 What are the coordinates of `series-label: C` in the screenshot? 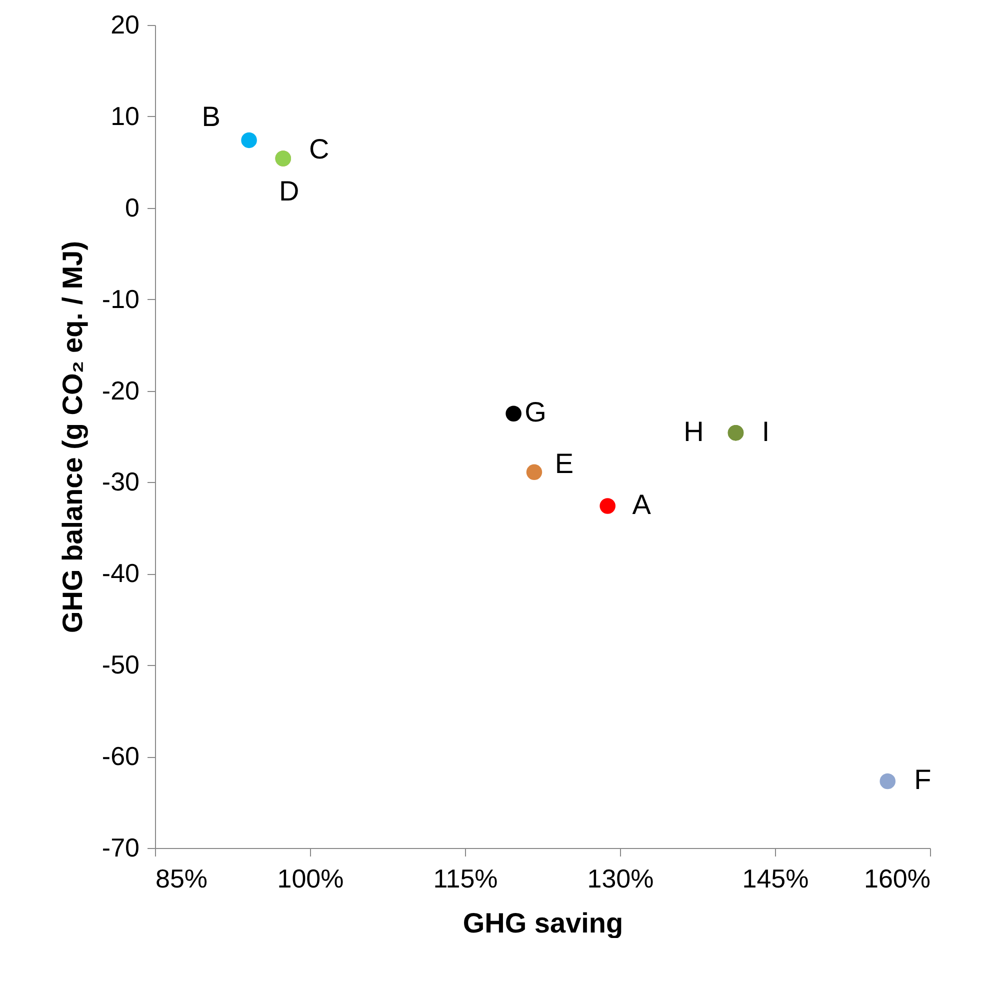 It's located at (319, 149).